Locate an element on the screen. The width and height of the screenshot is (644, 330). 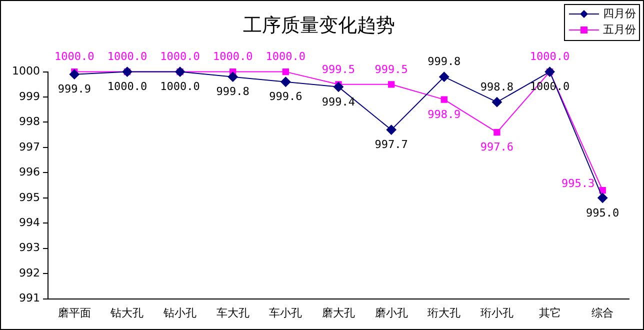
data-label: 997.7 is located at coordinates (391, 145).